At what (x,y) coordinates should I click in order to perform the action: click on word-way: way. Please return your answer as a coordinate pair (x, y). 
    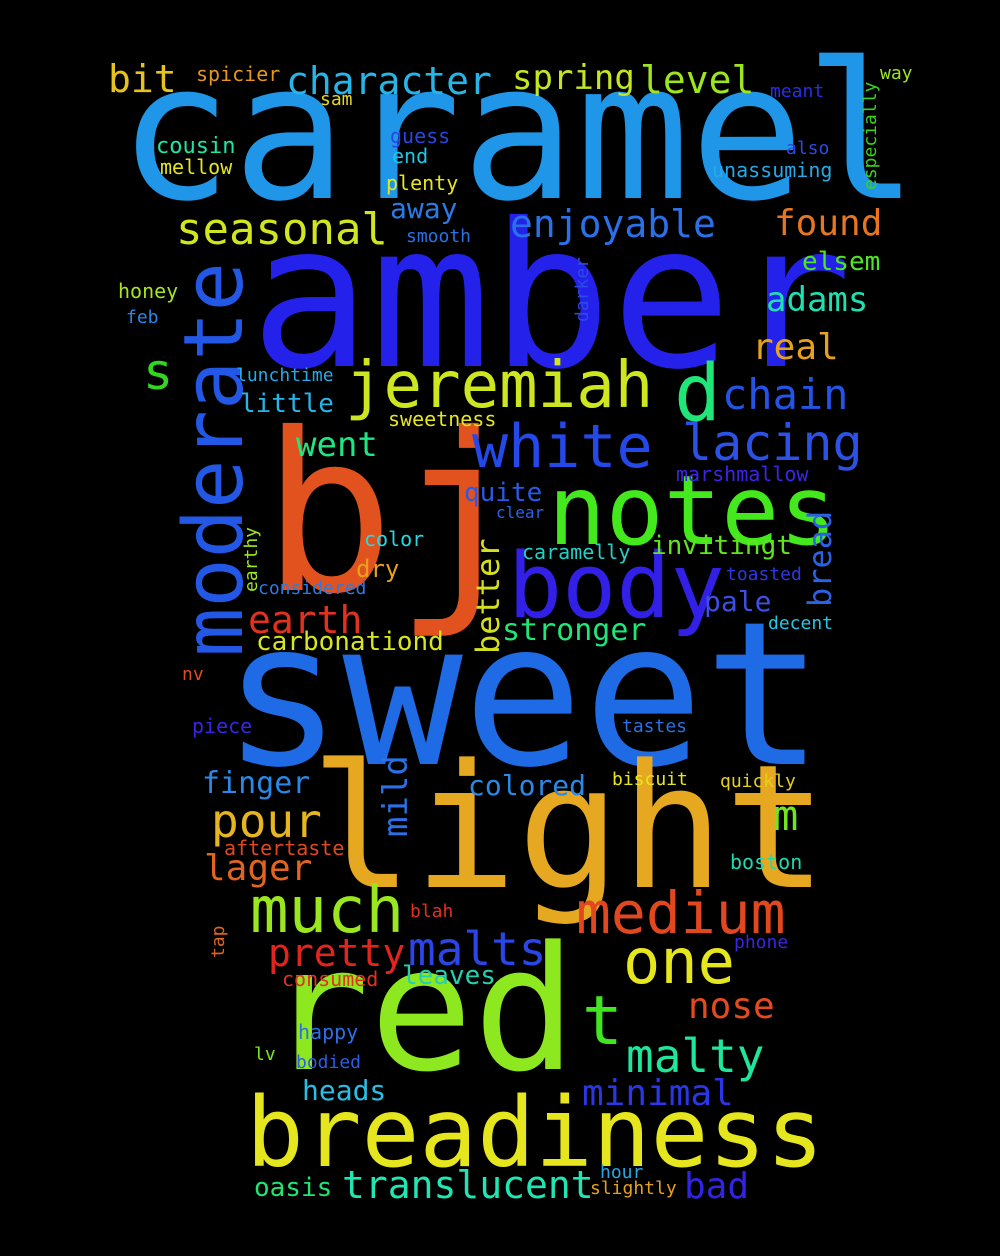
    Looking at the image, I should click on (896, 73).